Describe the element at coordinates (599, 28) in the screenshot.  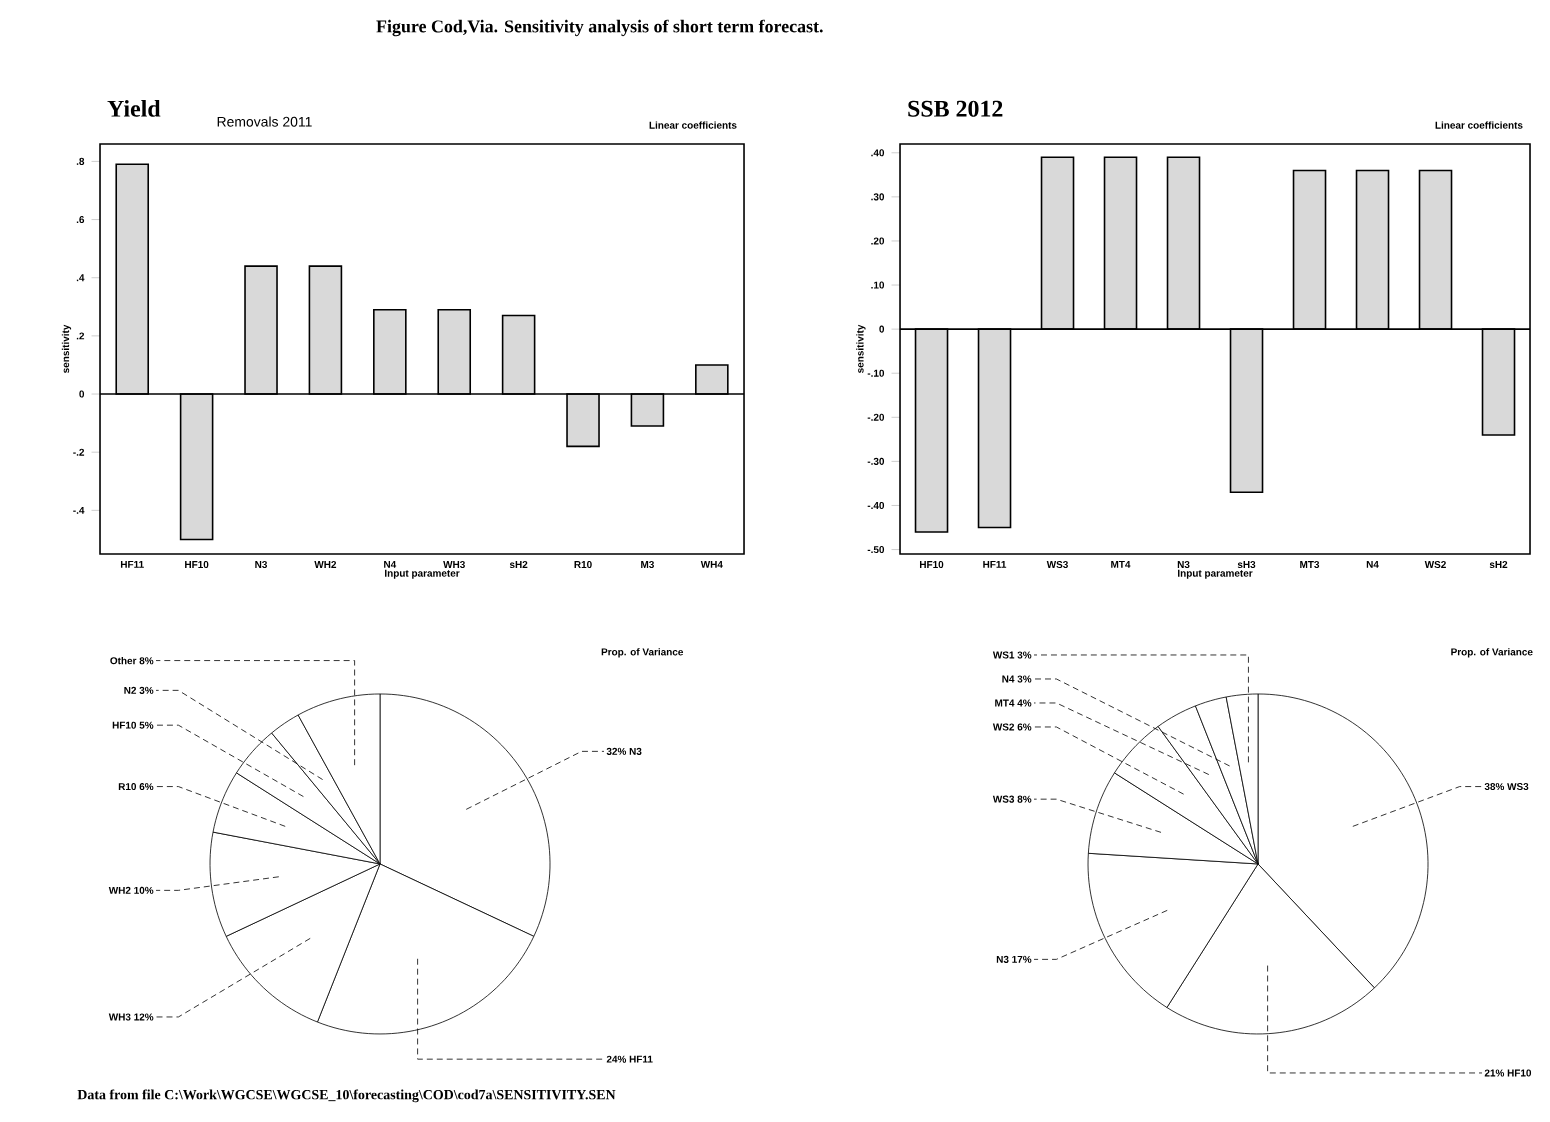
I see `text: Figure Cod,Via. Sensitivity analysis of short term forecast.` at that location.